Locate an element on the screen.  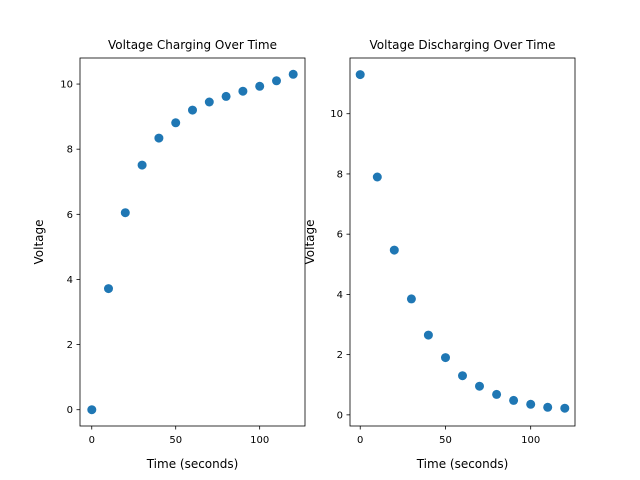
discharging-y-axis-label: Voltage is located at coordinates (310, 241).